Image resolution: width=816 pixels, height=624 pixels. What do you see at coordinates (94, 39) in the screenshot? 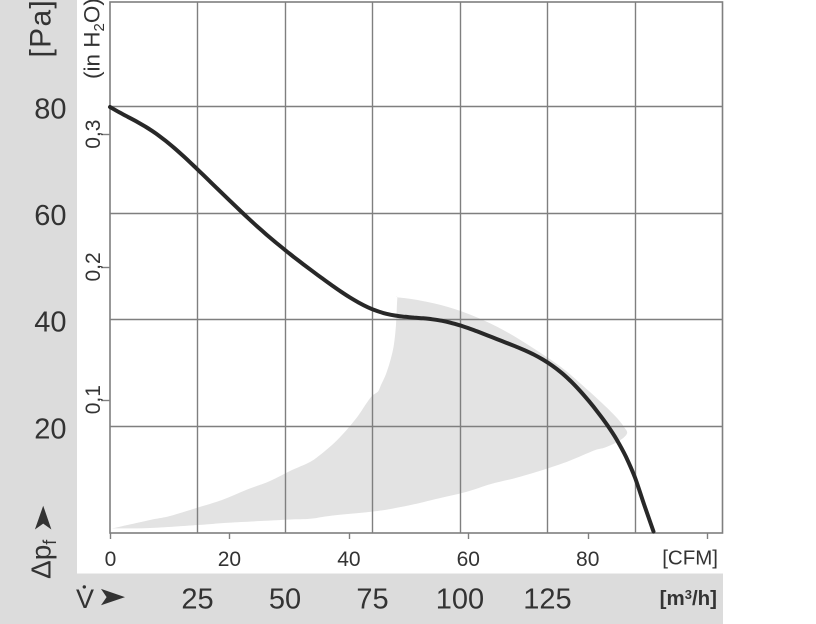
I see `svg-text: (in H2O)` at bounding box center [94, 39].